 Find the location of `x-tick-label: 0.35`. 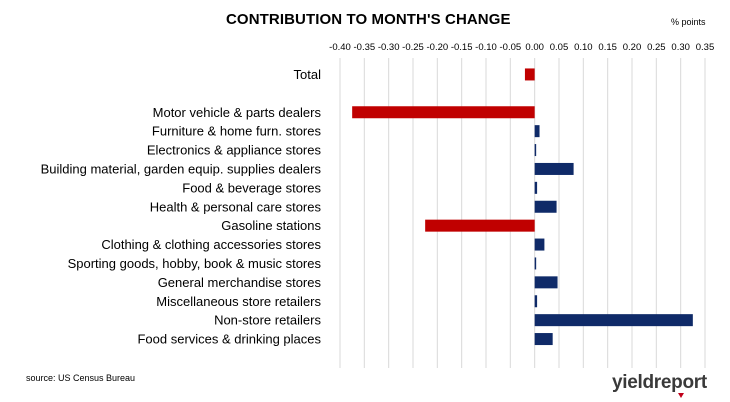

x-tick-label: 0.35 is located at coordinates (705, 47).